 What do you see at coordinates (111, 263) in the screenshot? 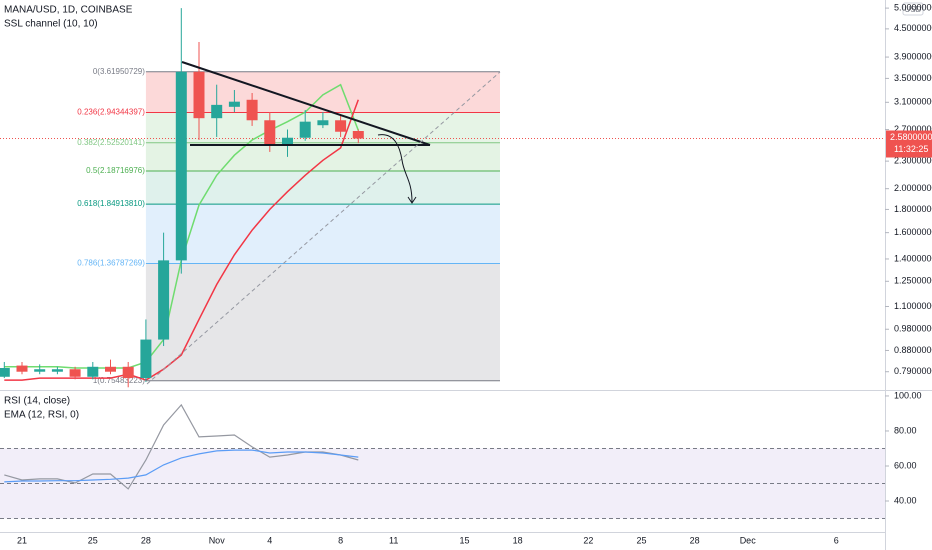
I see `fib-label: 0.786(1.36787269)` at bounding box center [111, 263].